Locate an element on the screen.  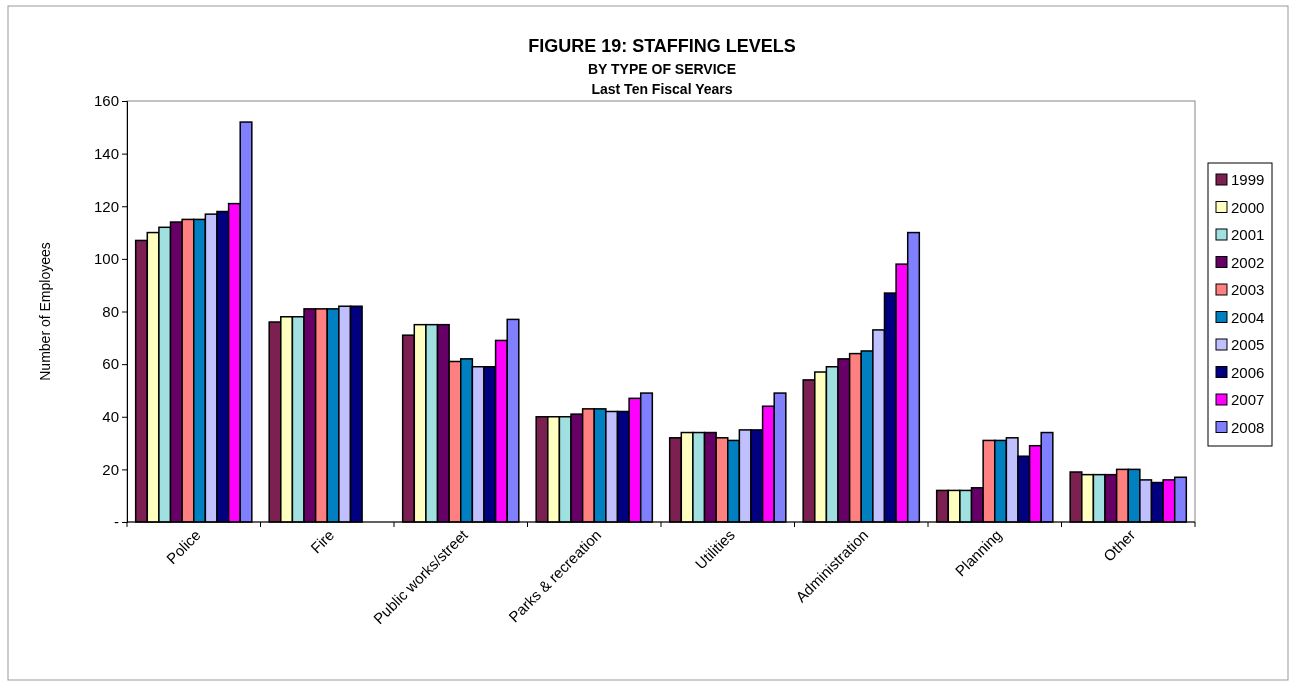
legend-label: 2000 is located at coordinates (1248, 207).